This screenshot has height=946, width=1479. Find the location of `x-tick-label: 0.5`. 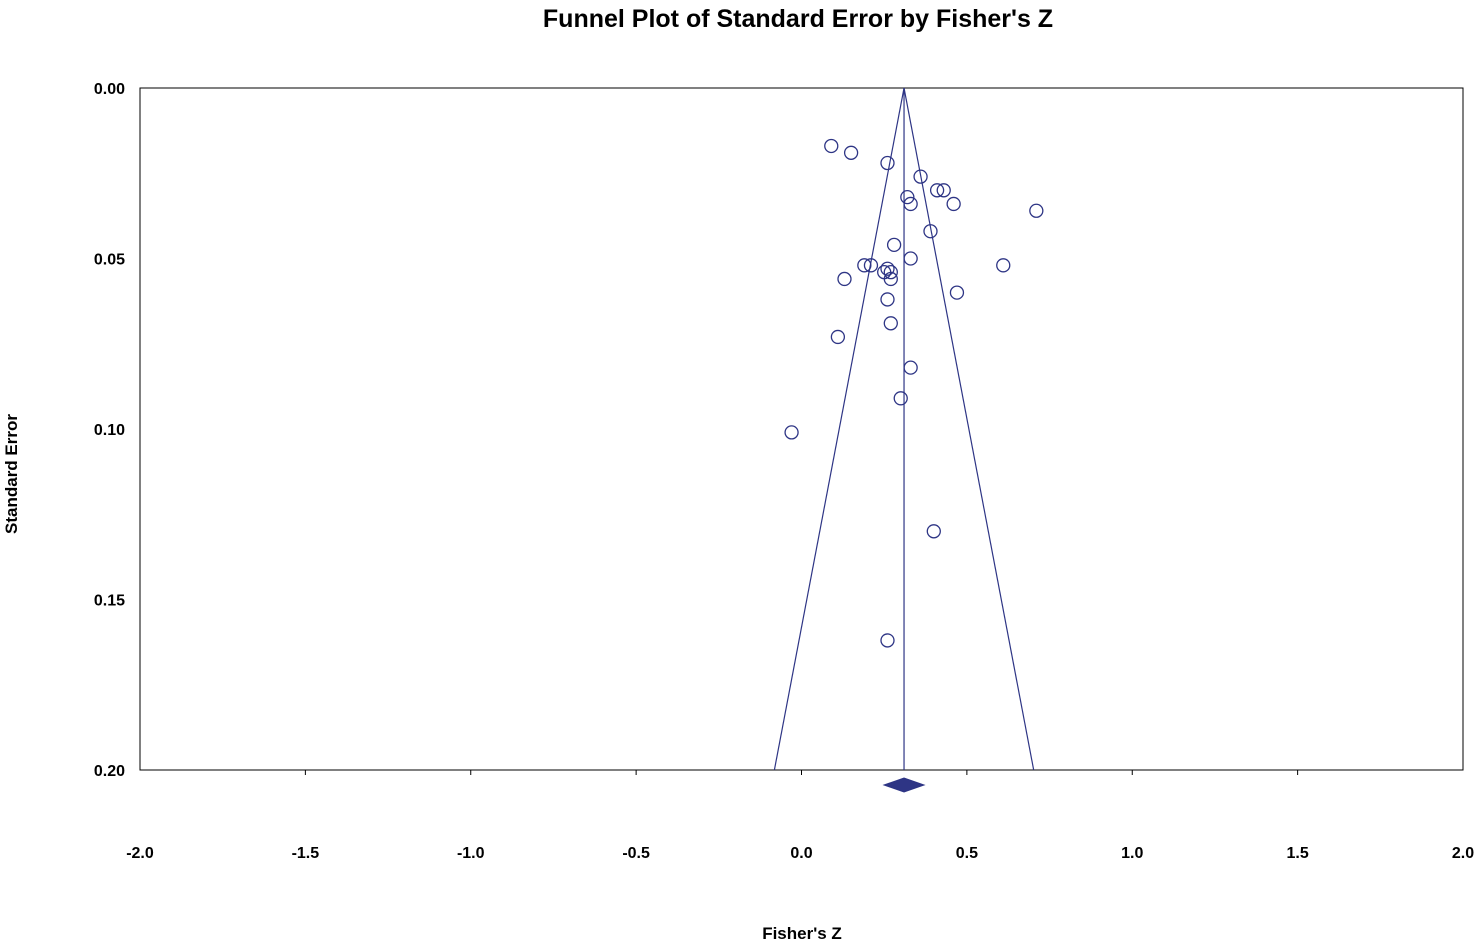

x-tick-label: 0.5 is located at coordinates (967, 853).